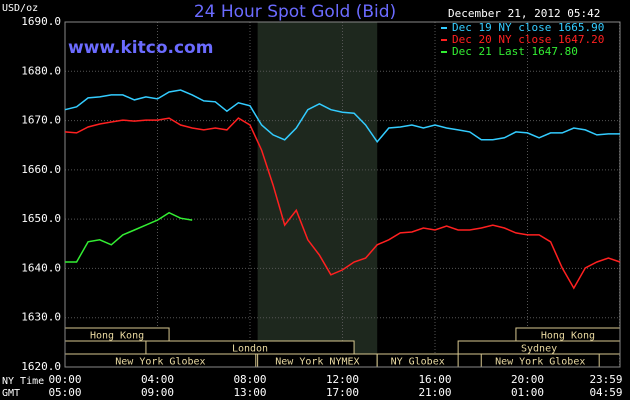 Image resolution: width=630 pixels, height=400 pixels. What do you see at coordinates (528, 39) in the screenshot?
I see `legend-label: Dec 20 NY close 1647.20` at bounding box center [528, 39].